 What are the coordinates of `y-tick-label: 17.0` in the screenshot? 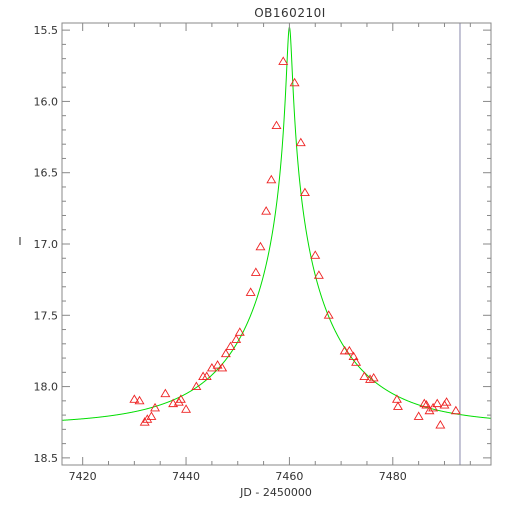 It's located at (46, 244).